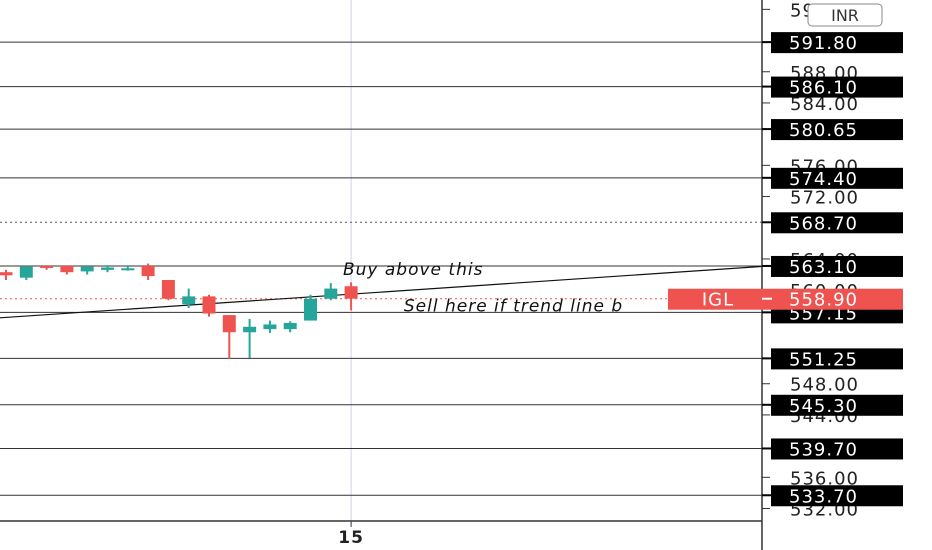 The width and height of the screenshot is (932, 550). Describe the element at coordinates (823, 359) in the screenshot. I see `level-price-label: 551.25` at that location.